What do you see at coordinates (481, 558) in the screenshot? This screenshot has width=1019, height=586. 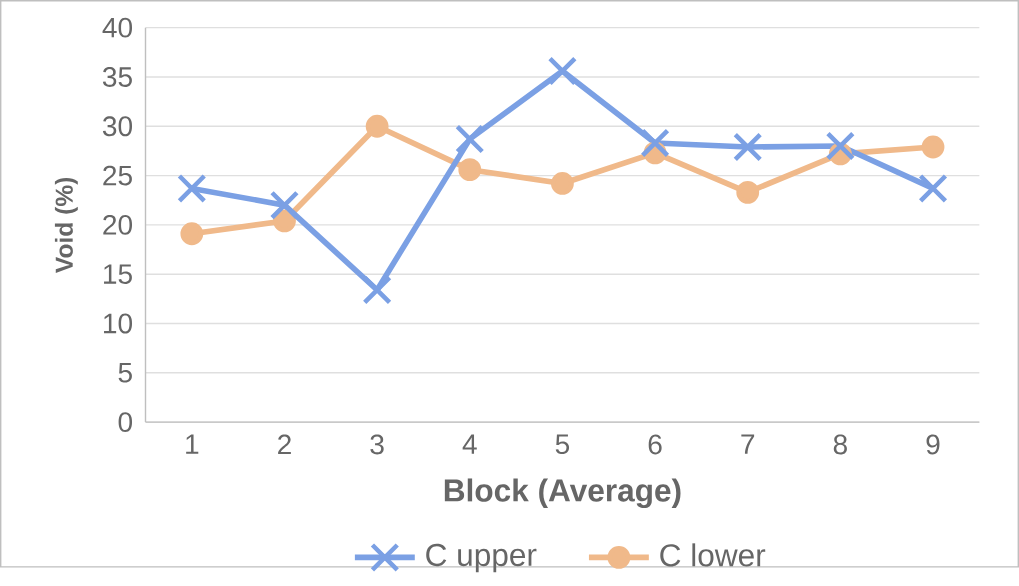 I see `legend-label: C upper` at bounding box center [481, 558].